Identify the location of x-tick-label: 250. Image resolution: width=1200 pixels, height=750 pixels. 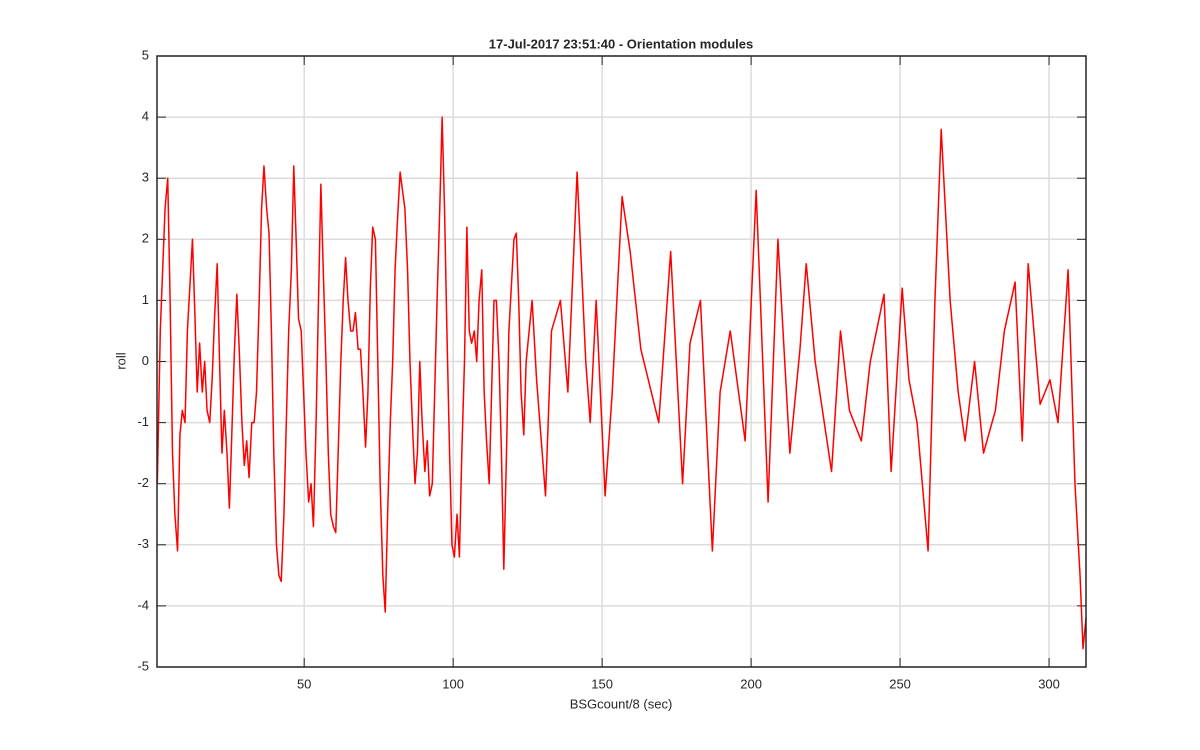
(900, 683).